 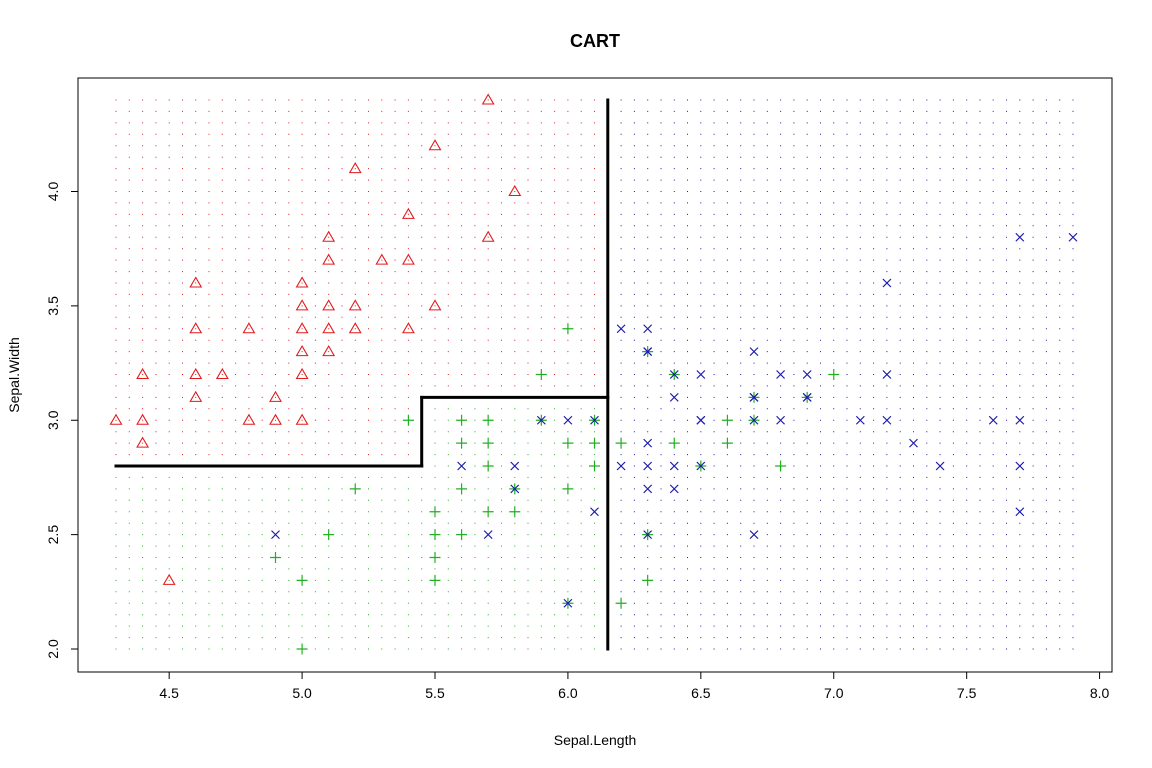 I want to click on x-tick-label: 6.5, so click(x=701, y=693).